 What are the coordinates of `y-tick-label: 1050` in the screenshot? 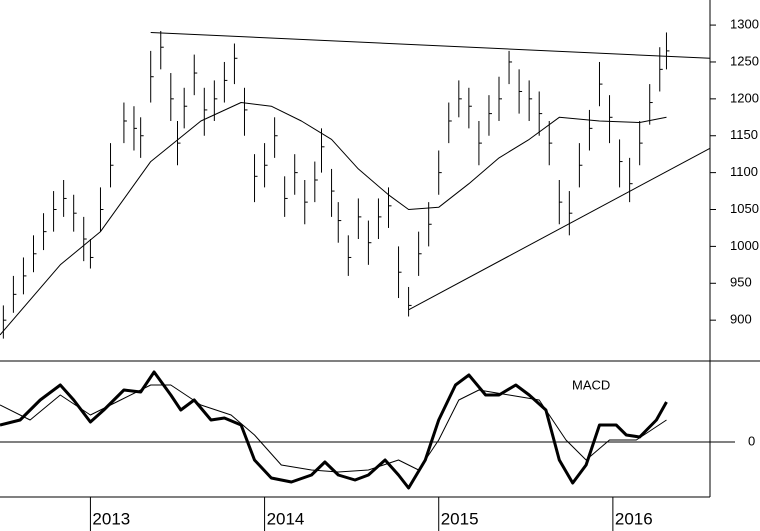 It's located at (744, 208).